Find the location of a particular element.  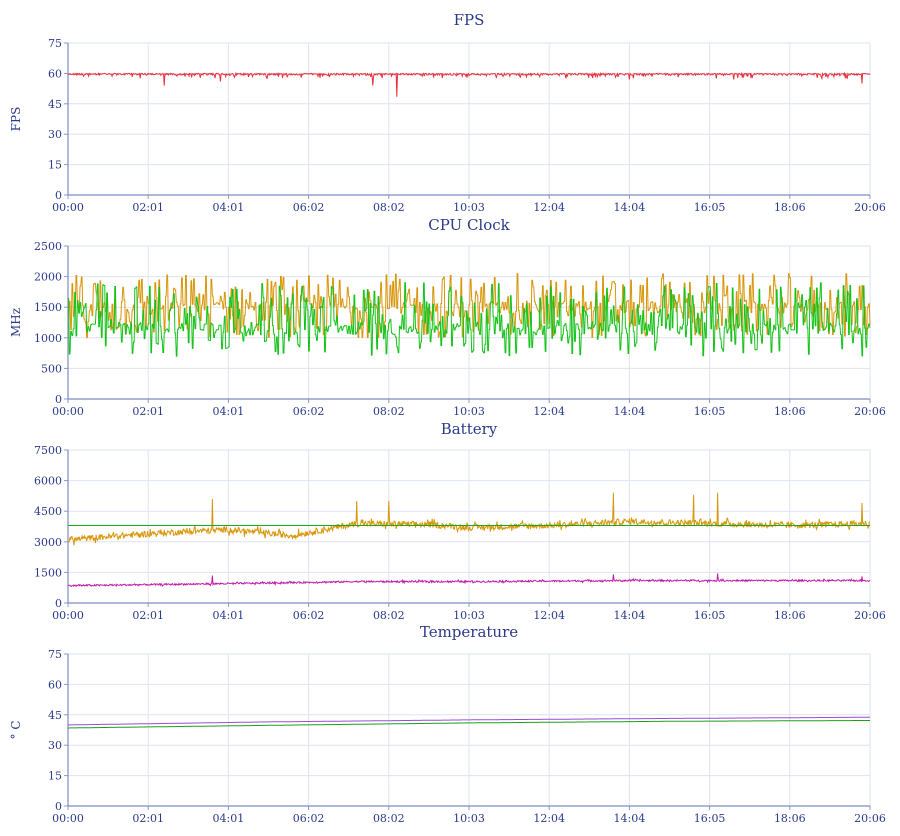

y-tick-label: 1000 is located at coordinates (48, 338).